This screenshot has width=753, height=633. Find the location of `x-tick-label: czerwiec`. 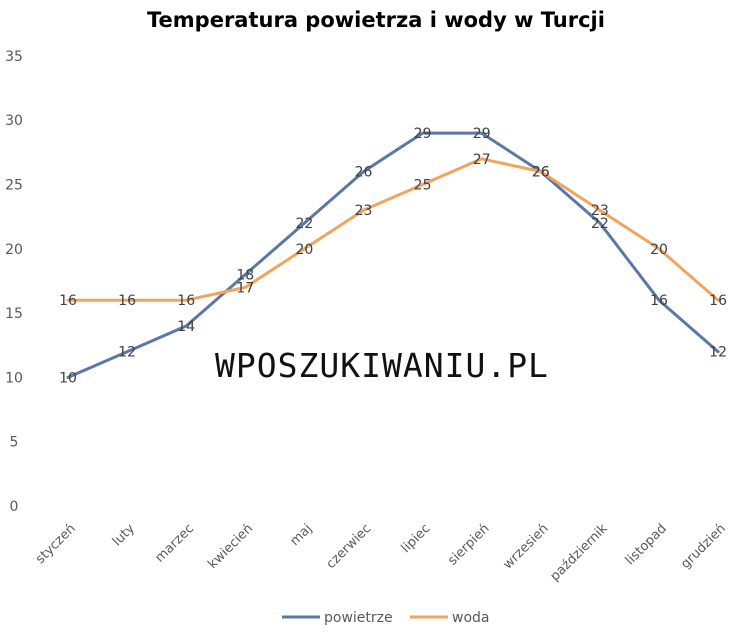

x-tick-label: czerwiec is located at coordinates (349, 546).